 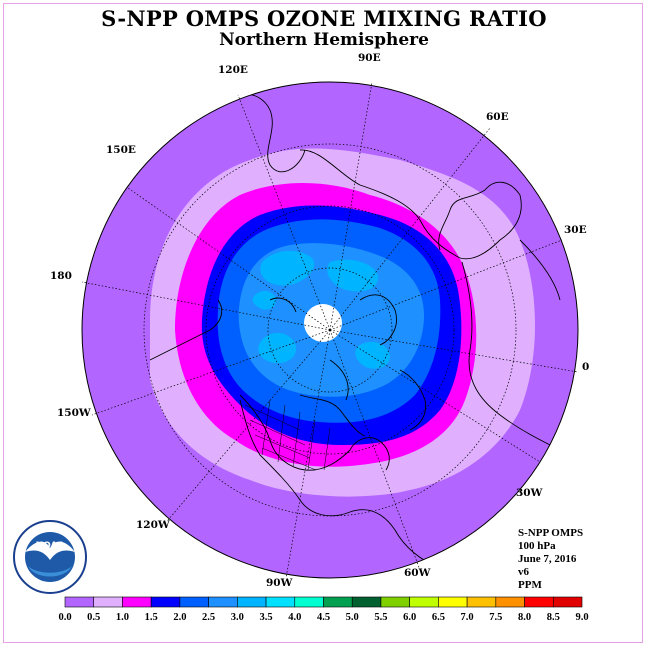 I want to click on colorbar-tick-label: 9.0, so click(x=581, y=617).